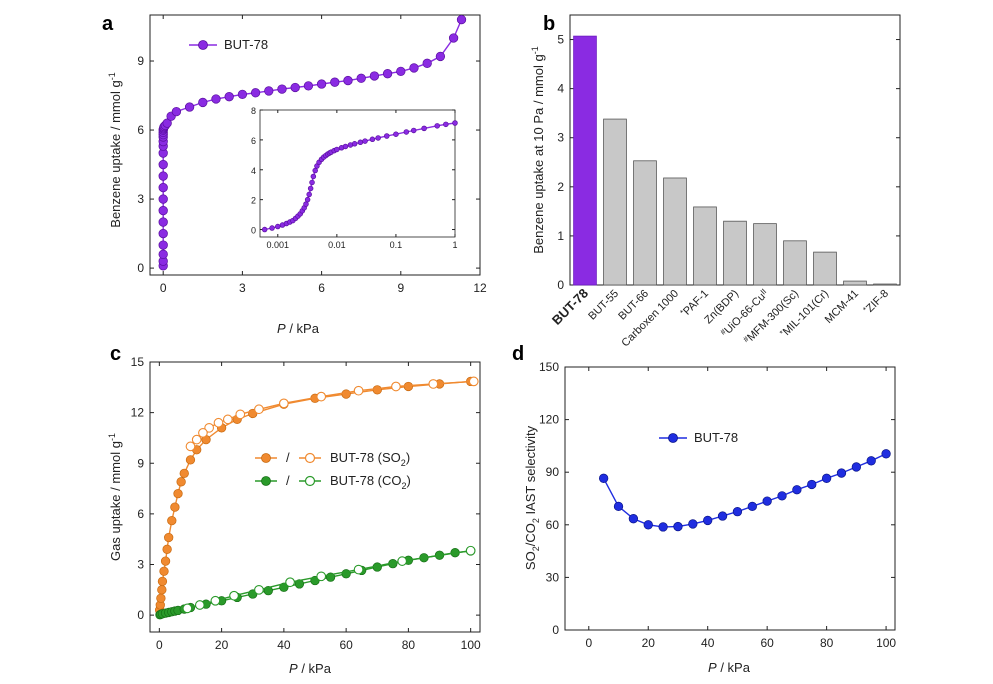 The height and width of the screenshot is (684, 993). I want to click on bars-b, so click(735, 160).